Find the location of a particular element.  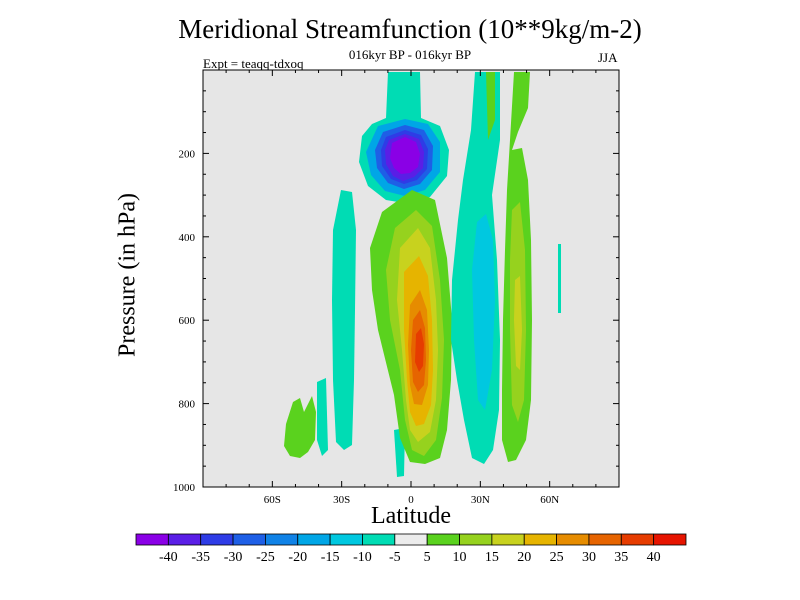

experiment-label: Expt = teaqq-tdxoq is located at coordinates (253, 63).